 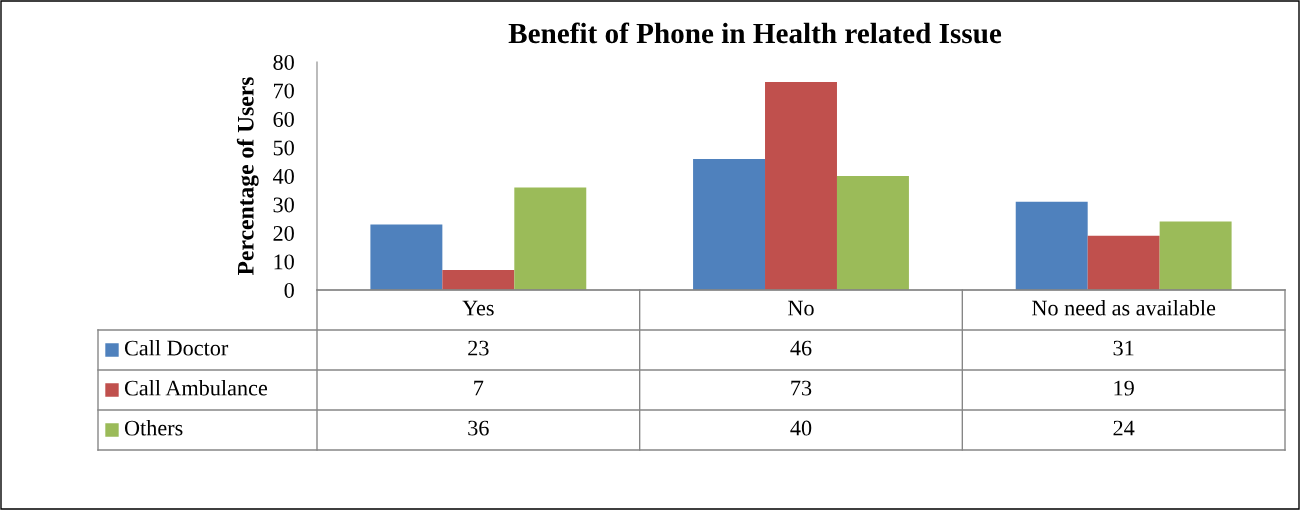 I want to click on data-label: 73, so click(x=801, y=388).